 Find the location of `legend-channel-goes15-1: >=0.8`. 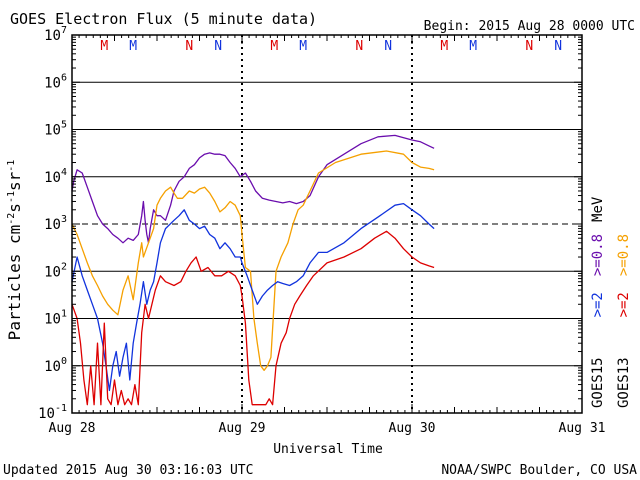

legend-channel-goes15-1: >=0.8 is located at coordinates (598, 255).